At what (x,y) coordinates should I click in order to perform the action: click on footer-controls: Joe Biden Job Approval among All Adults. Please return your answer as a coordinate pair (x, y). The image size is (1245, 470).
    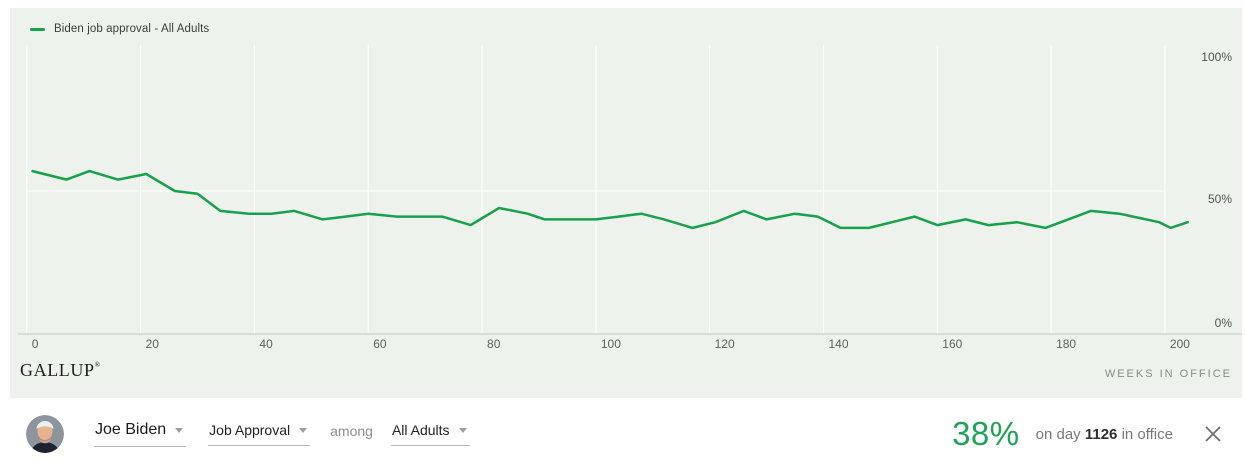
    Looking at the image, I should click on (248, 434).